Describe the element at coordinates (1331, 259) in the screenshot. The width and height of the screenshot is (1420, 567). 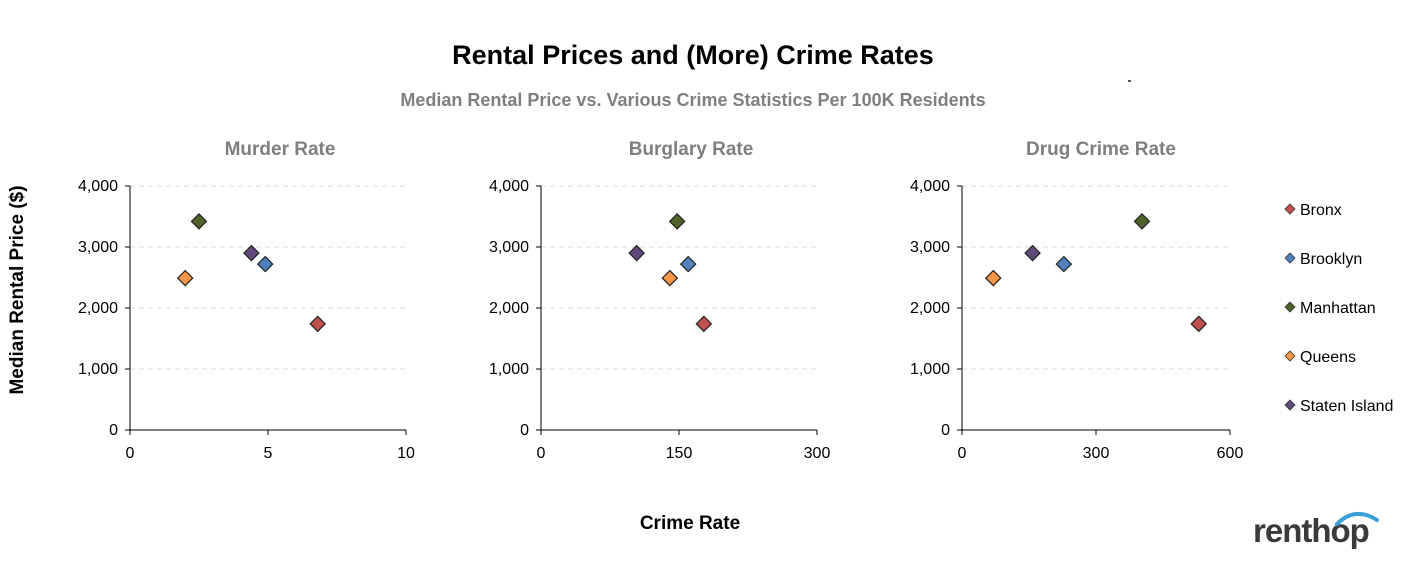
I see `legend-label: Brooklyn` at that location.